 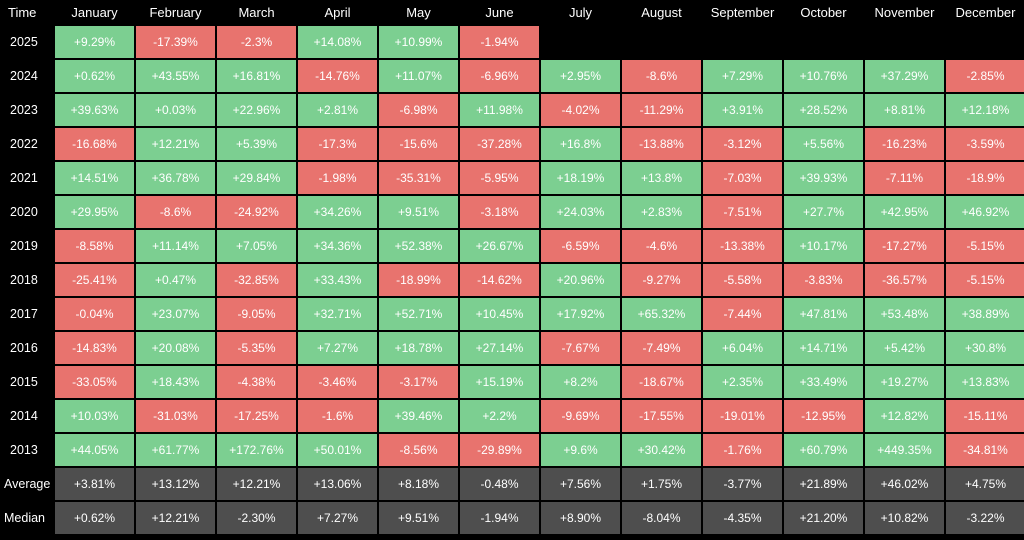 I want to click on heatmap-cell: -1.76%, so click(x=742, y=450).